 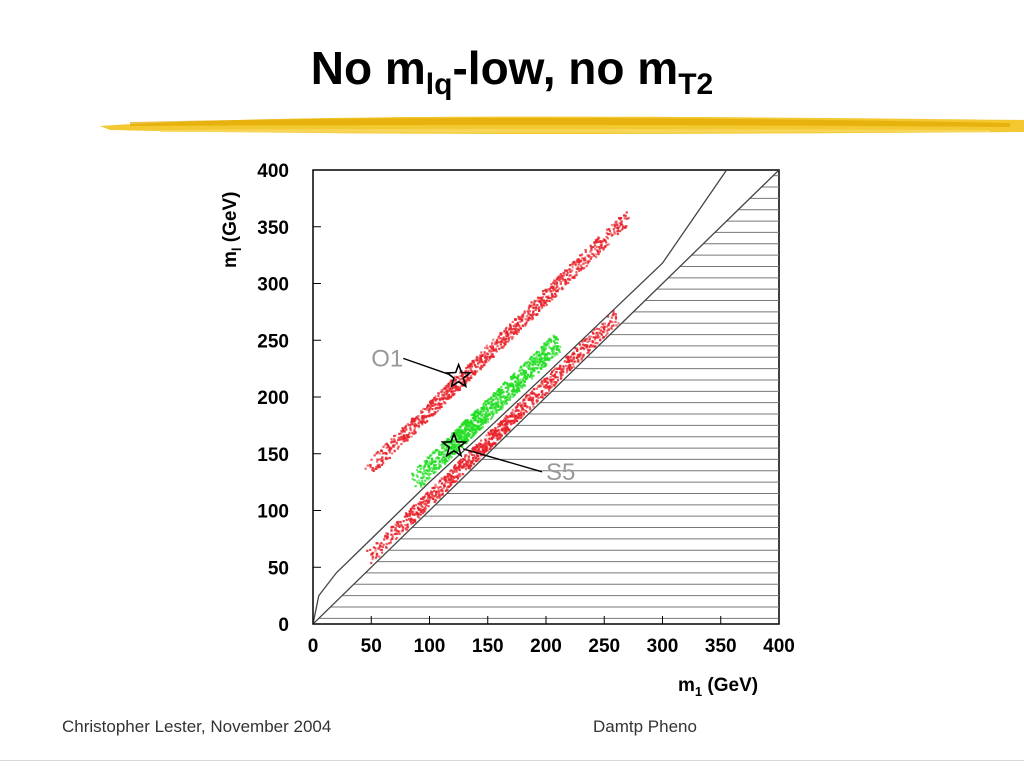 What do you see at coordinates (645, 726) in the screenshot?
I see `footer-venue: Damtp Pheno` at bounding box center [645, 726].